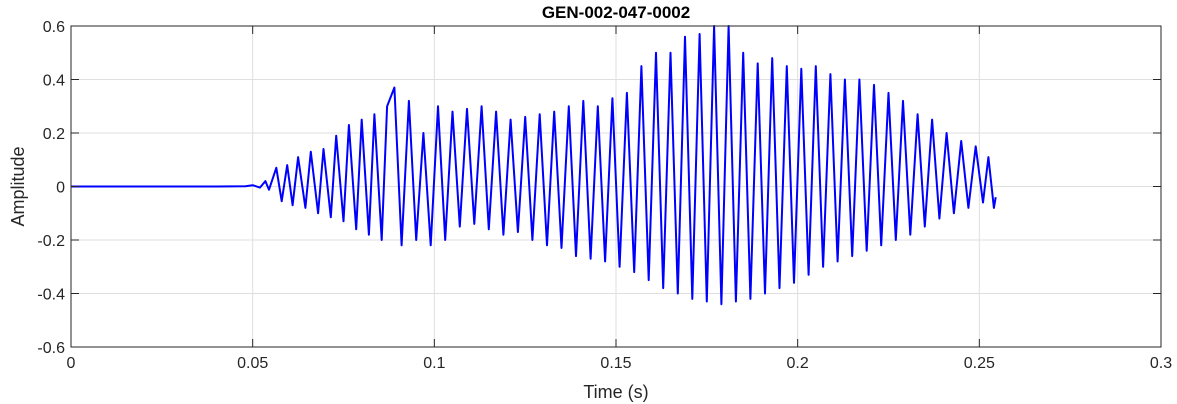 This screenshot has width=1177, height=404. Describe the element at coordinates (616, 12) in the screenshot. I see `chart-title: GEN-002-047-0002` at that location.